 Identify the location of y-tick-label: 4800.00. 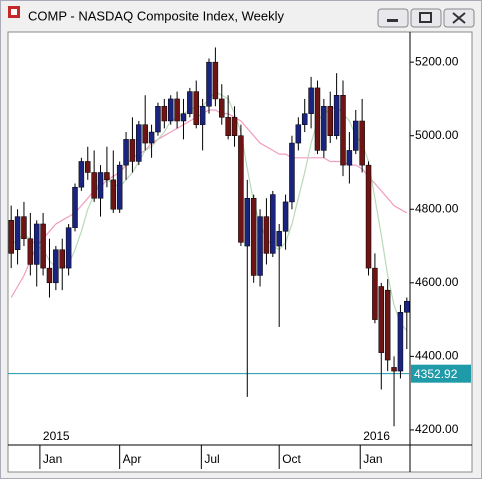
(437, 208).